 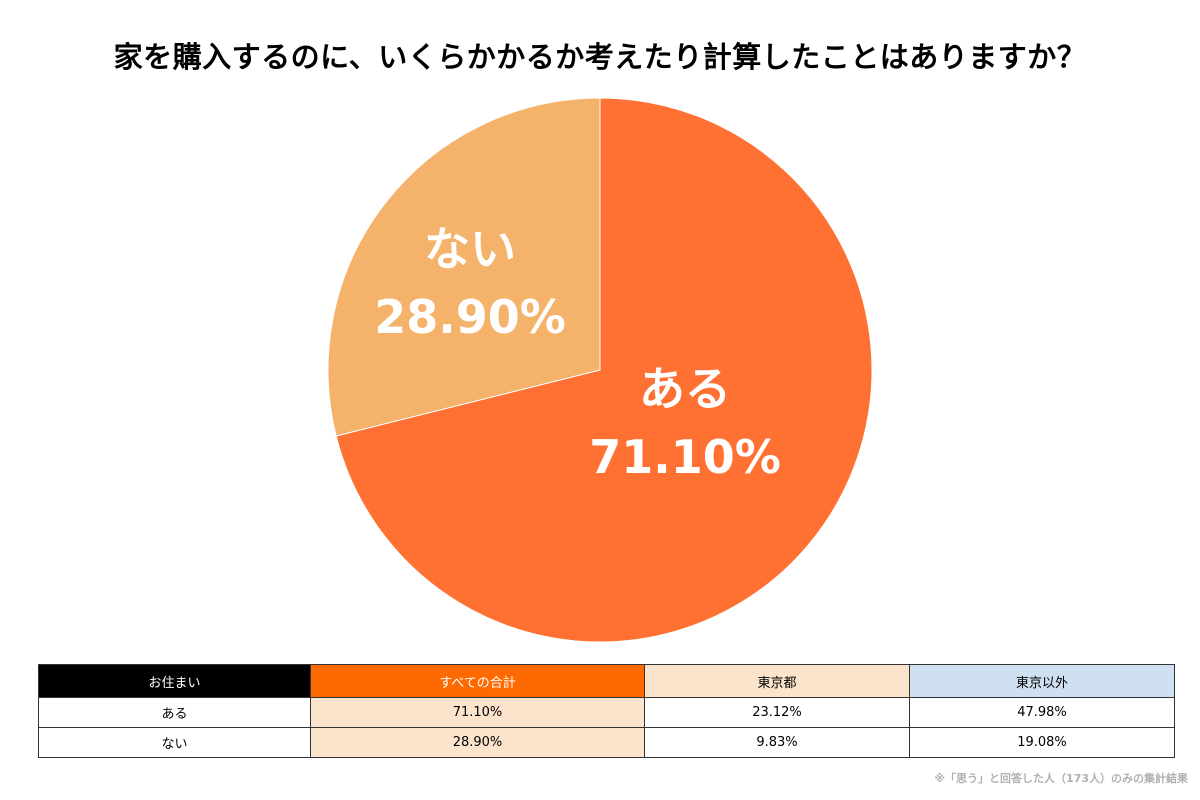 I want to click on table-header-row: お住まい すべての合計 東京都 東京以外, so click(x=606, y=681).